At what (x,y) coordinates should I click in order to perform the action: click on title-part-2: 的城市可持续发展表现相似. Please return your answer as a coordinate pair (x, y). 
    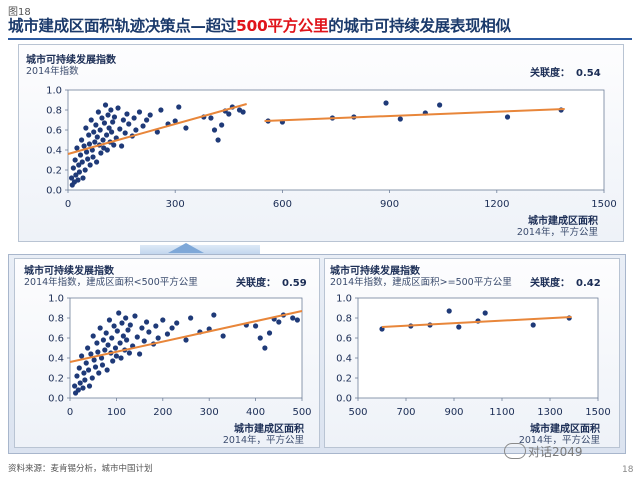
    Looking at the image, I should click on (419, 26).